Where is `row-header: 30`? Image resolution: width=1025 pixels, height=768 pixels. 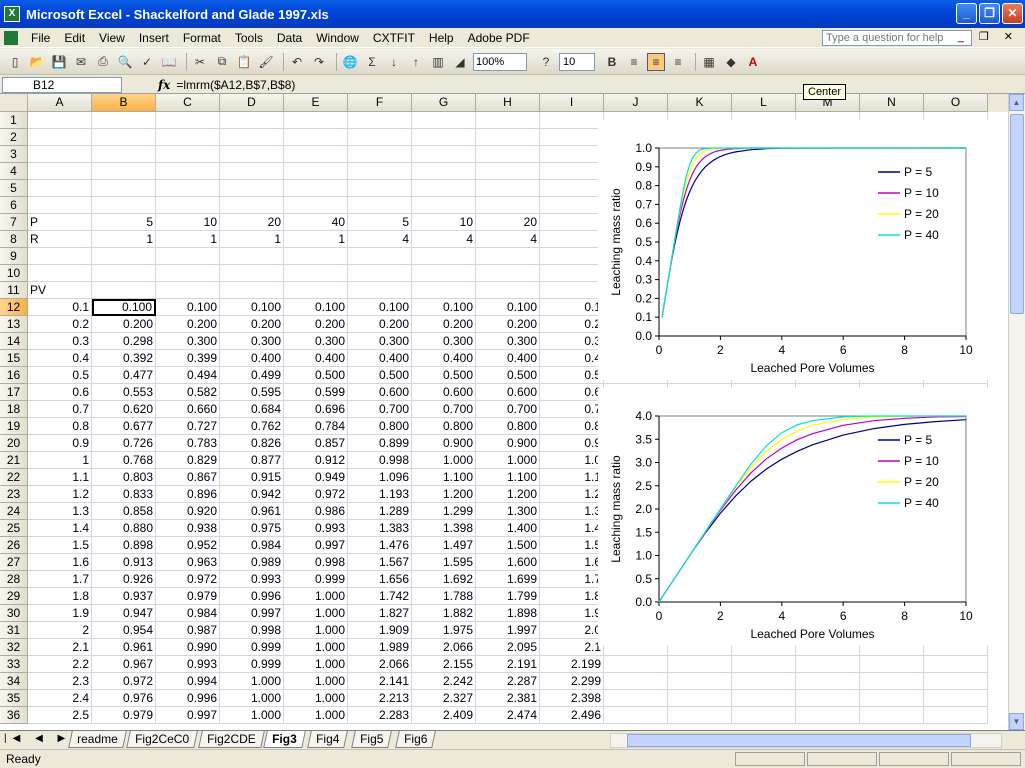
row-header: 30 is located at coordinates (14, 613).